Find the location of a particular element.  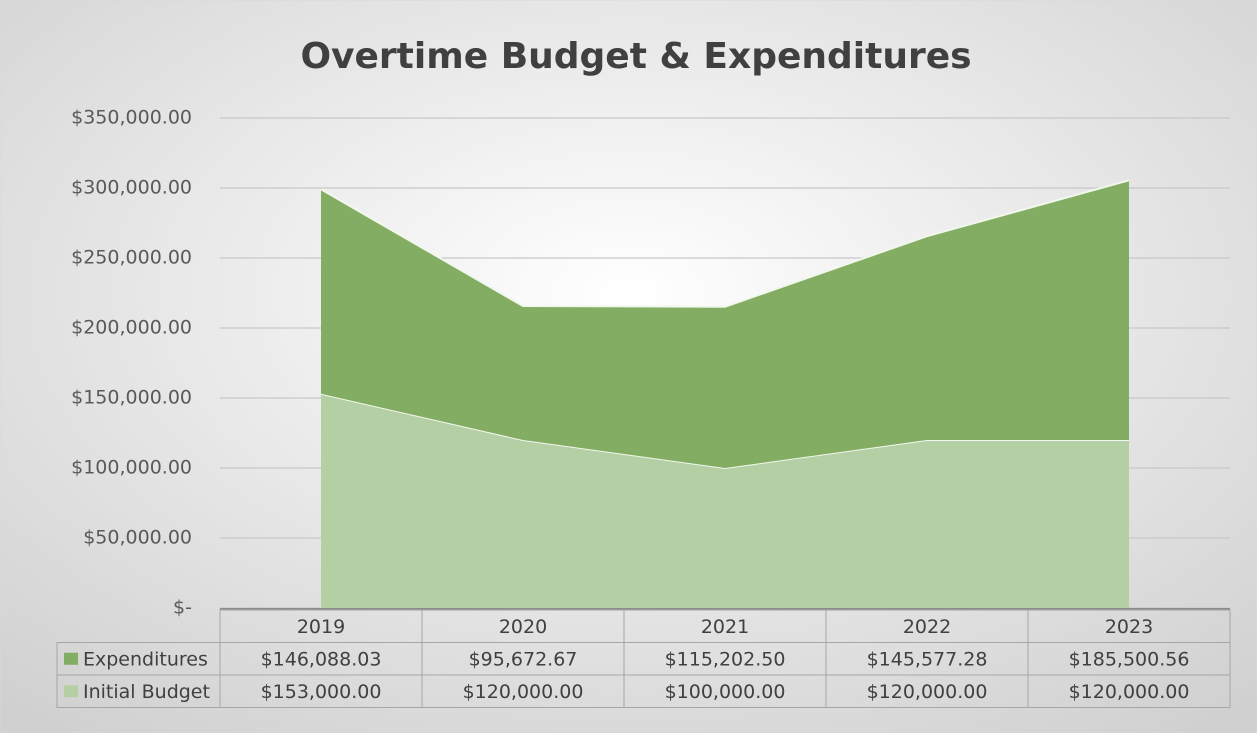

table-cell is located at coordinates (1129, 691).